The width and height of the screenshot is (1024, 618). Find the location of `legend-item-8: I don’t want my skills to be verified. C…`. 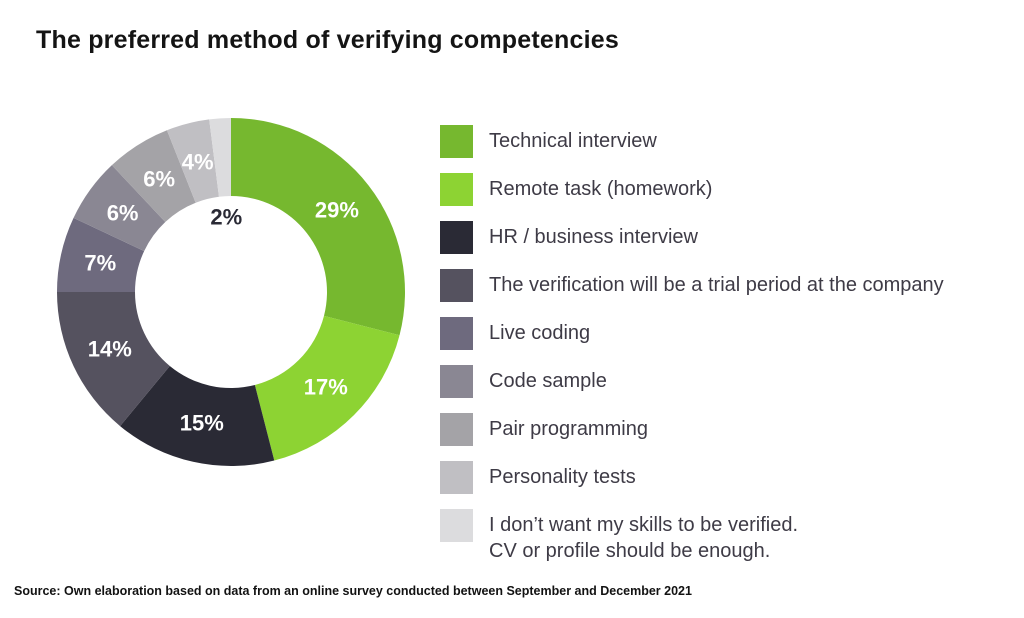

legend-item-8: I don’t want my skills to be verified. C… is located at coordinates (692, 536).